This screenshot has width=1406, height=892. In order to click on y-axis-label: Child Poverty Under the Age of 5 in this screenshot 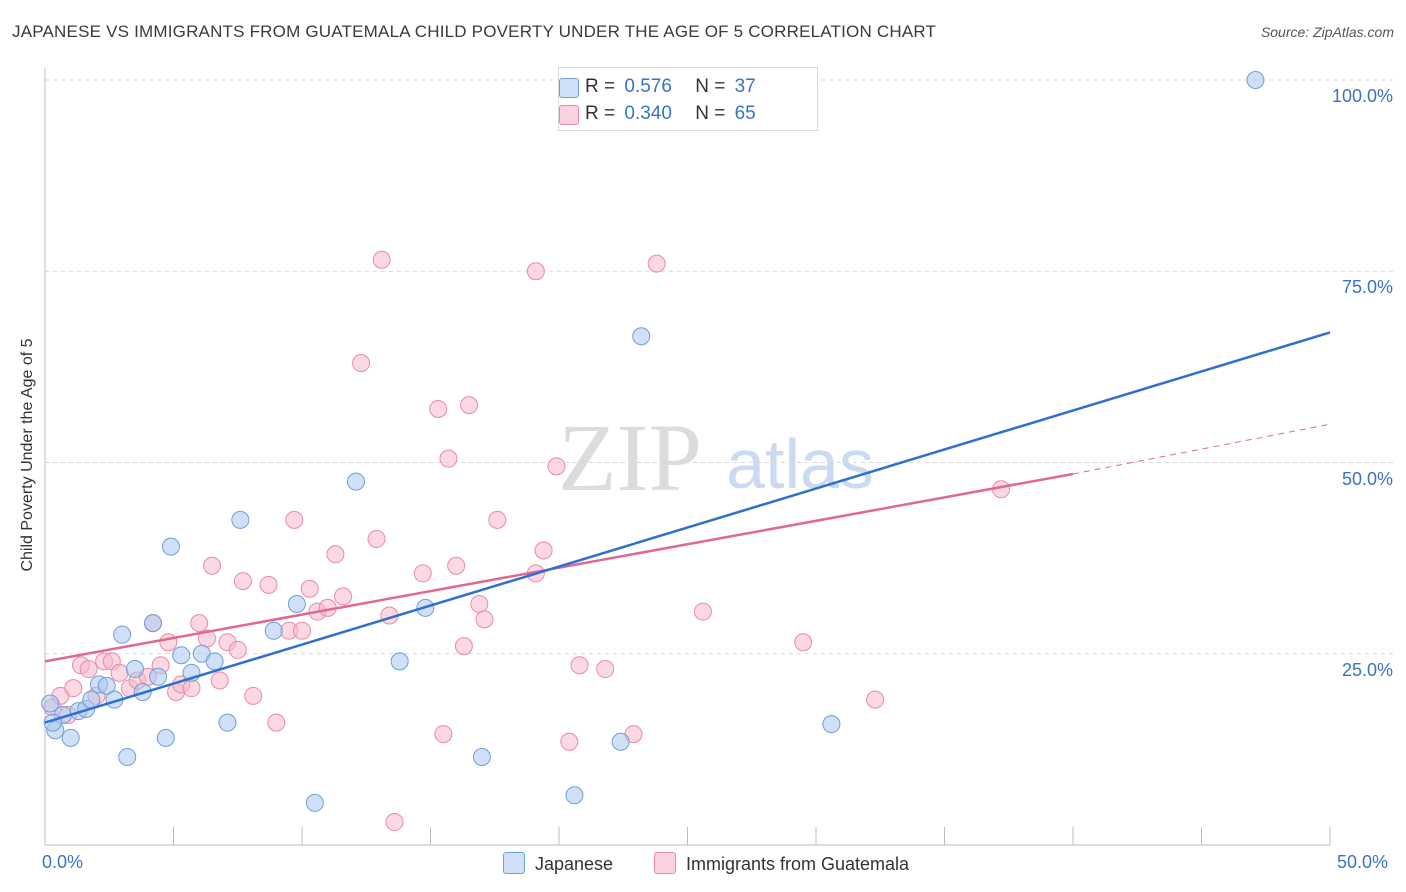, I will do `click(27, 455)`.